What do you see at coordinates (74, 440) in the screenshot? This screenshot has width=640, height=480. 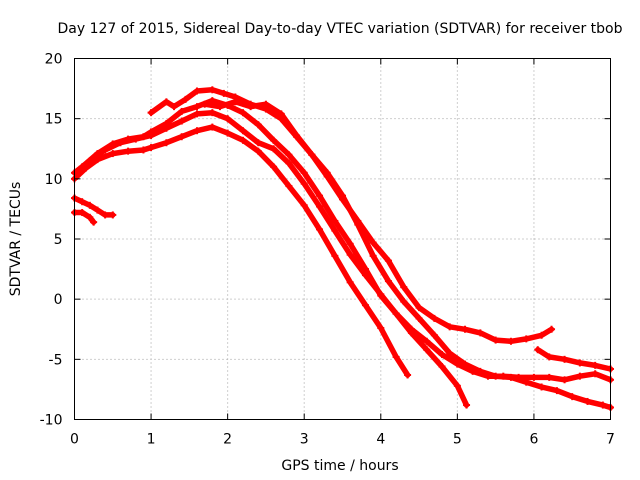 I see `x-tick-label: 0` at bounding box center [74, 440].